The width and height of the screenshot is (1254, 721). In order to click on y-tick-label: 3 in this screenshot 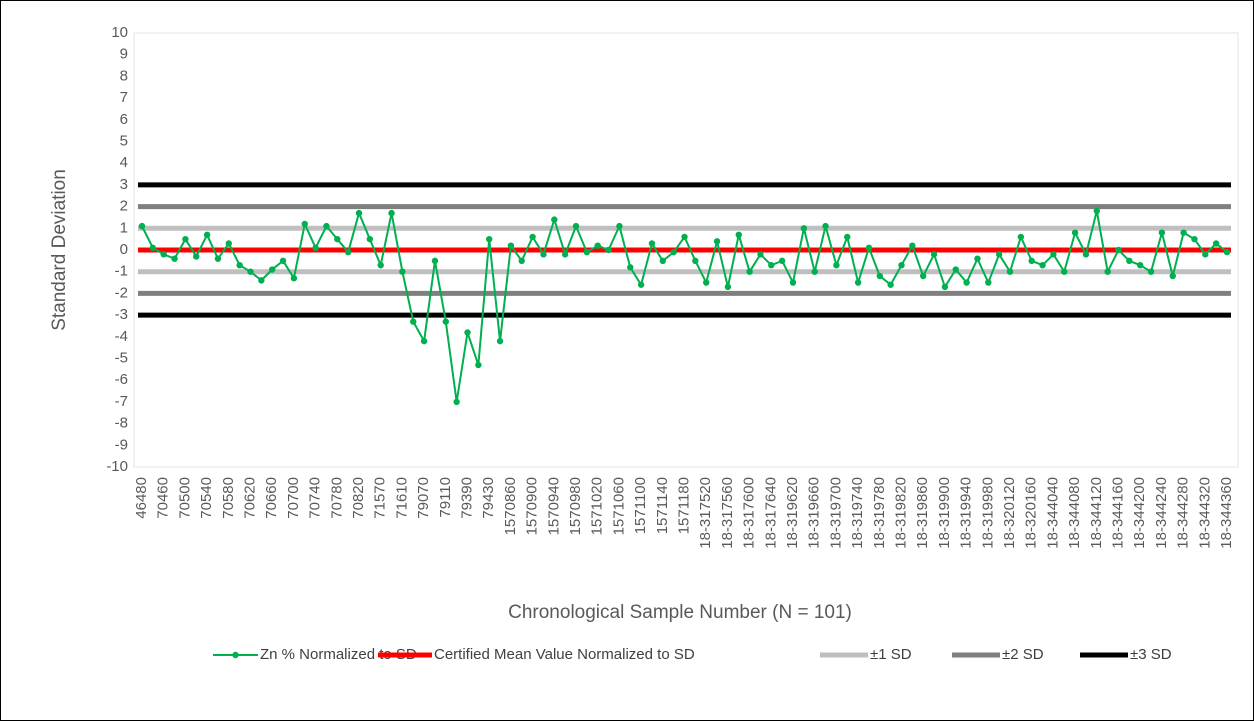, I will do `click(124, 184)`.